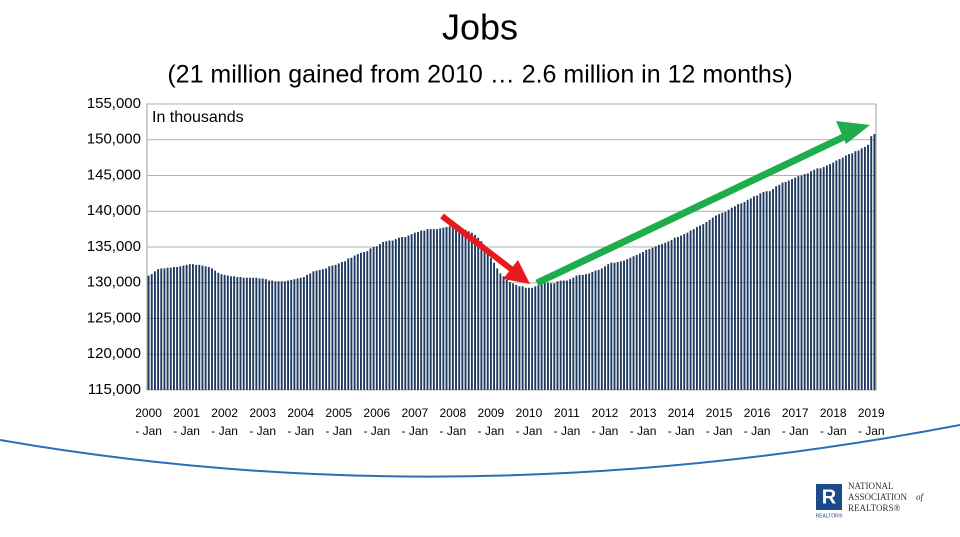 This screenshot has width=960, height=537. What do you see at coordinates (878, 497) in the screenshot?
I see `logo-line: ASSOCIATION` at bounding box center [878, 497].